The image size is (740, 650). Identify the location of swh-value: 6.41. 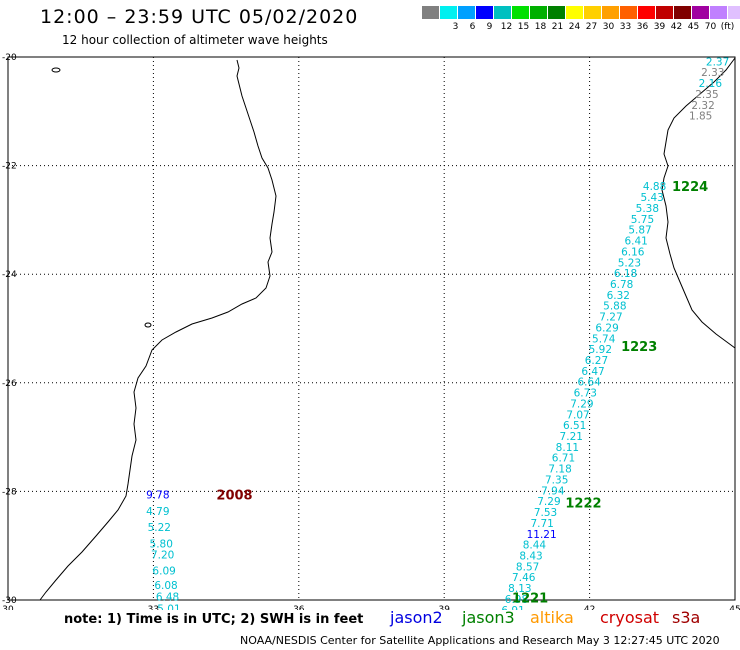
(635, 242).